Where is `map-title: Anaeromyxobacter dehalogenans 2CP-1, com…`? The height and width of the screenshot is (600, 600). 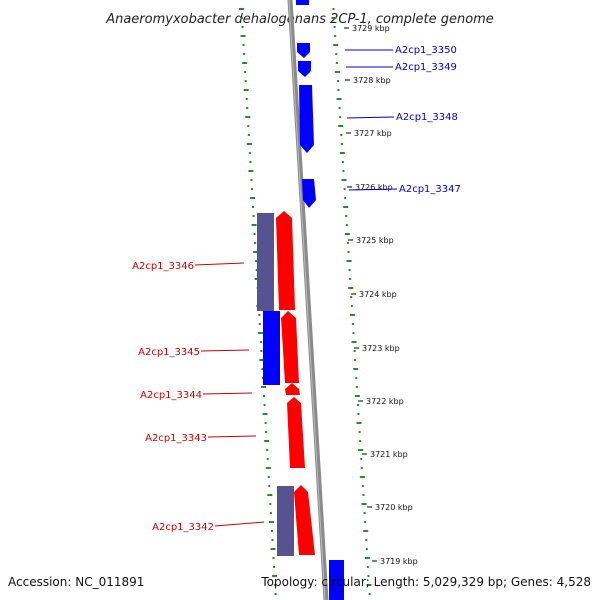 map-title: Anaeromyxobacter dehalogenans 2CP-1, com… is located at coordinates (299, 19).